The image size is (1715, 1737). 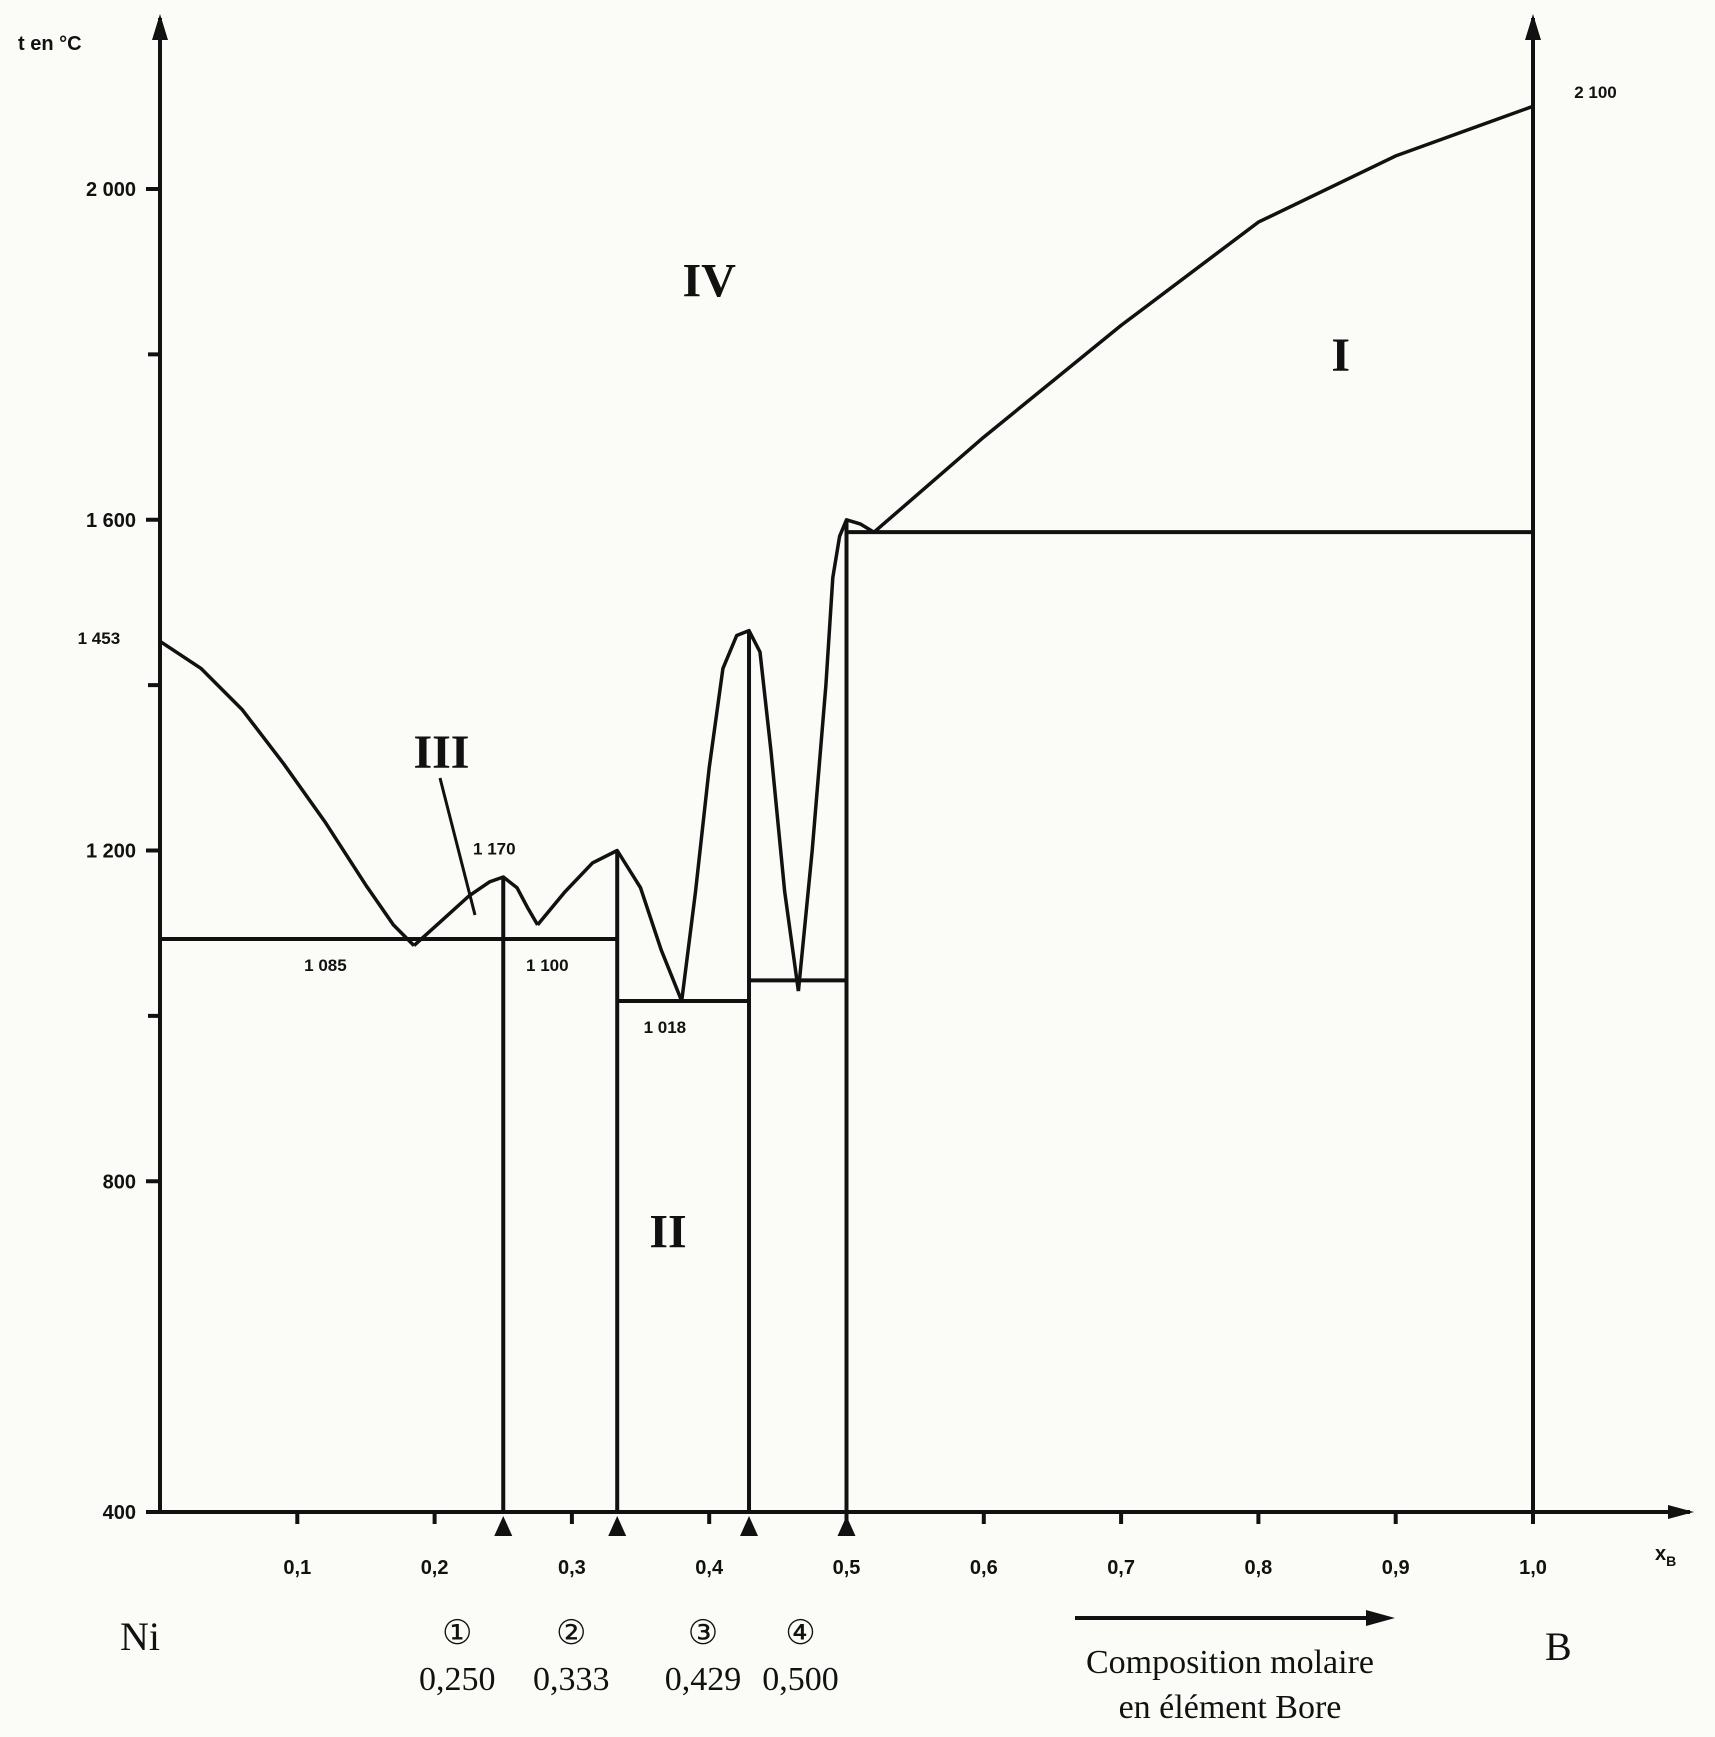 I want to click on composition-arrowhead, so click(x=1380, y=1618).